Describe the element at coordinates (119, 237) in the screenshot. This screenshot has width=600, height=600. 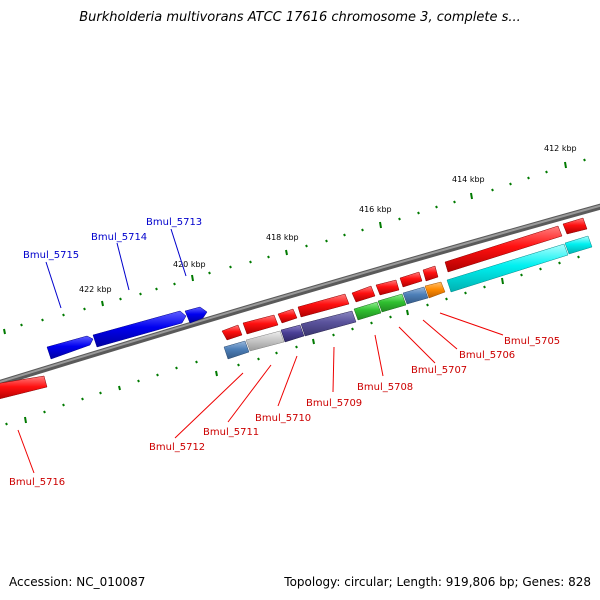
I see `label-bmul-5714: Bmul_5714` at that location.